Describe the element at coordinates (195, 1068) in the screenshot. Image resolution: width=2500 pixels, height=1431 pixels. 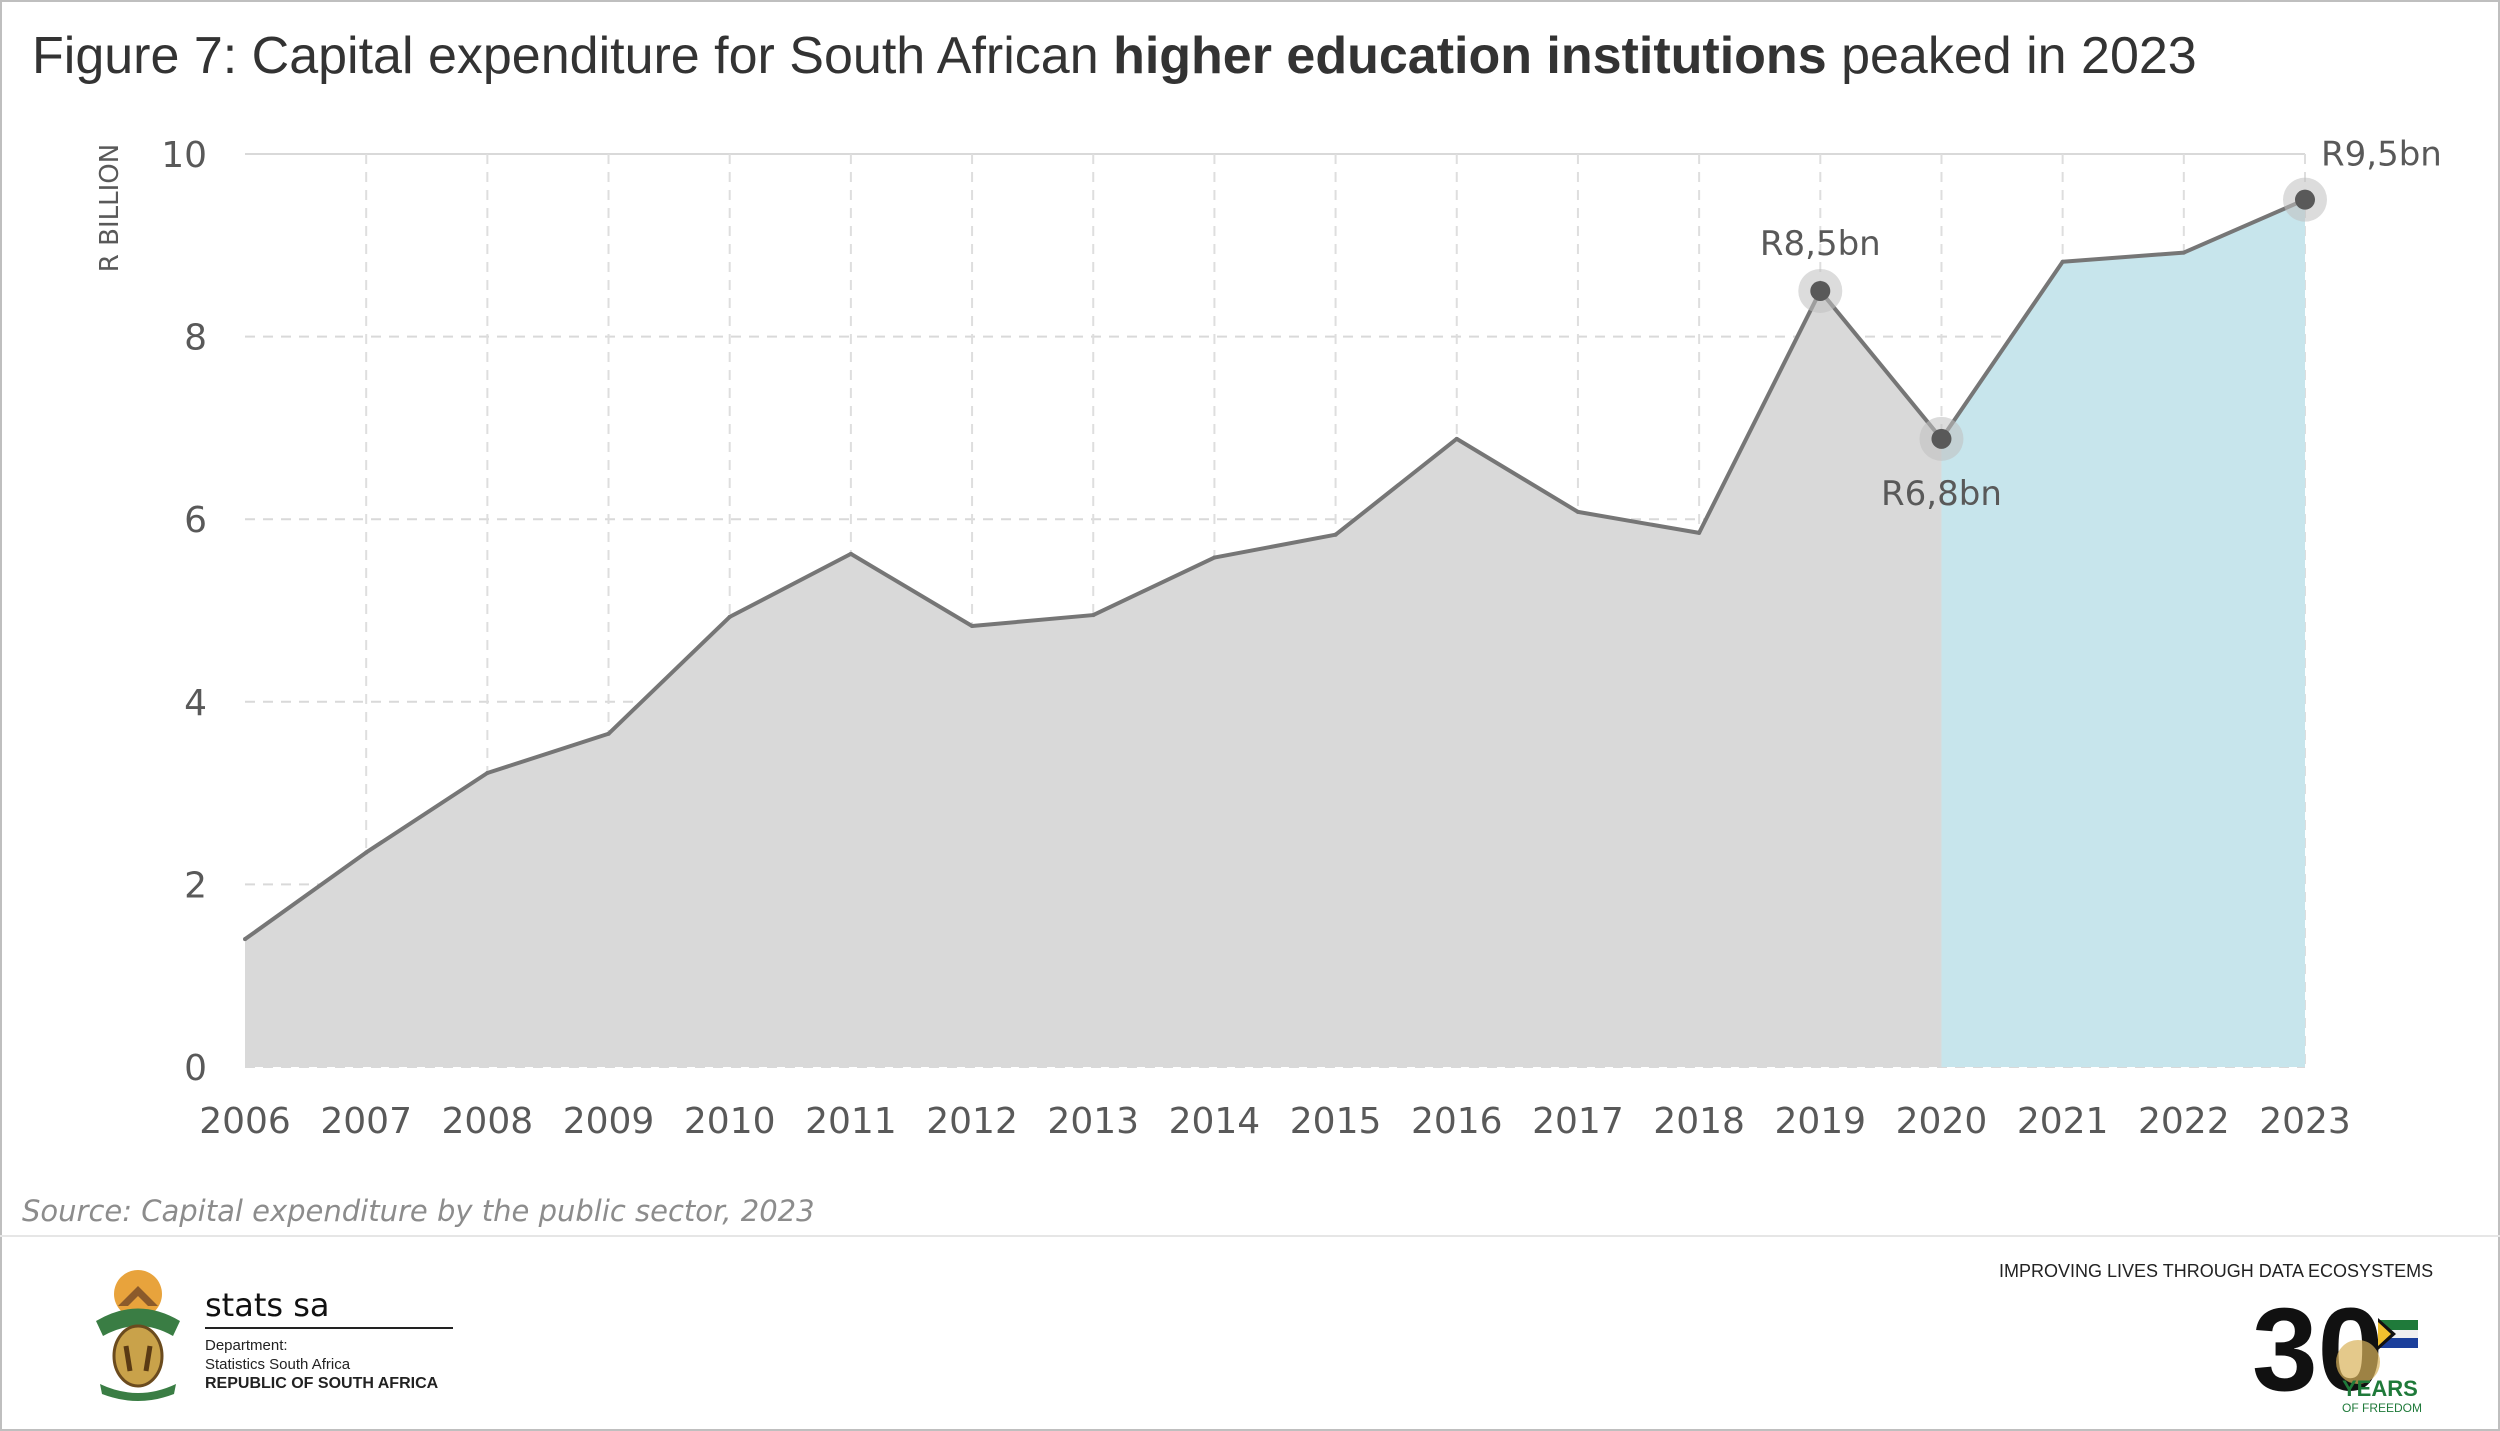
I see `y-tick-label: 0` at that location.